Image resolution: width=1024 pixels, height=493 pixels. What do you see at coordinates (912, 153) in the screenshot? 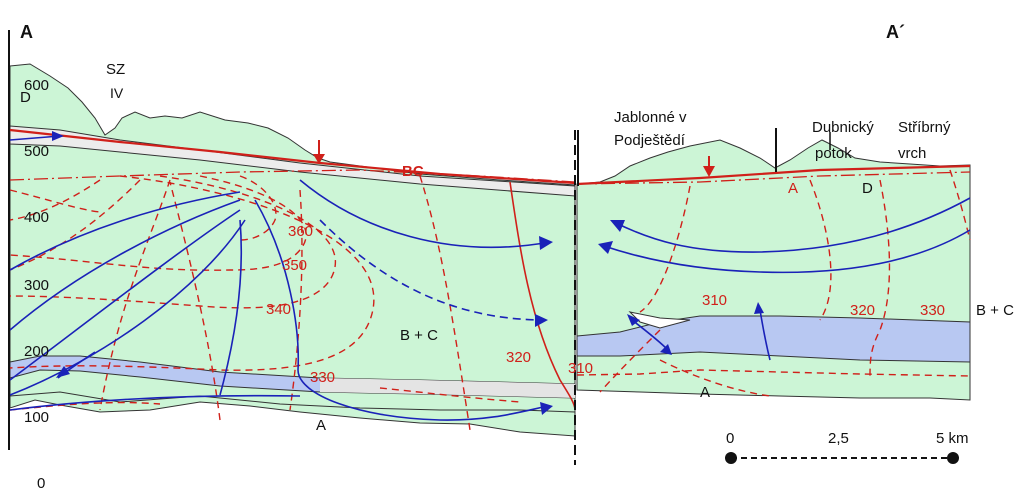
I see `place-stribrny-2: vrch` at bounding box center [912, 153].